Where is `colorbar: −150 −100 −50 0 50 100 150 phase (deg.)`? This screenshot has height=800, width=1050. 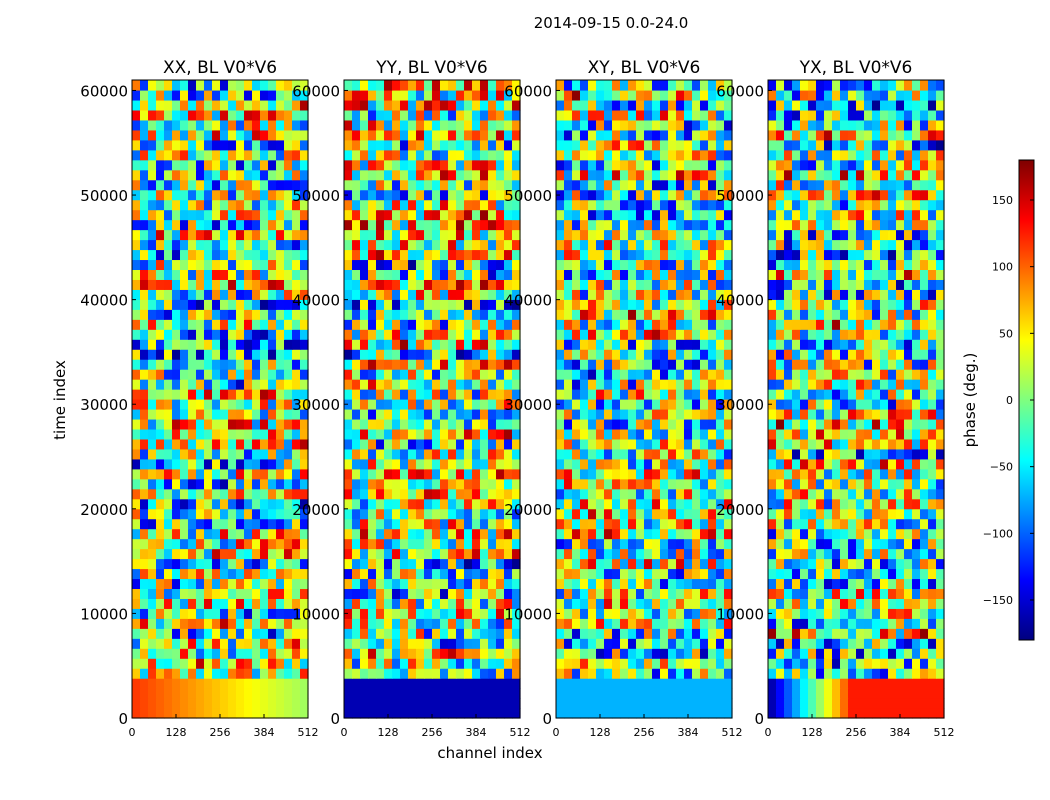
colorbar: −150 −100 −50 0 50 100 150 phase (deg.) is located at coordinates (998, 400).